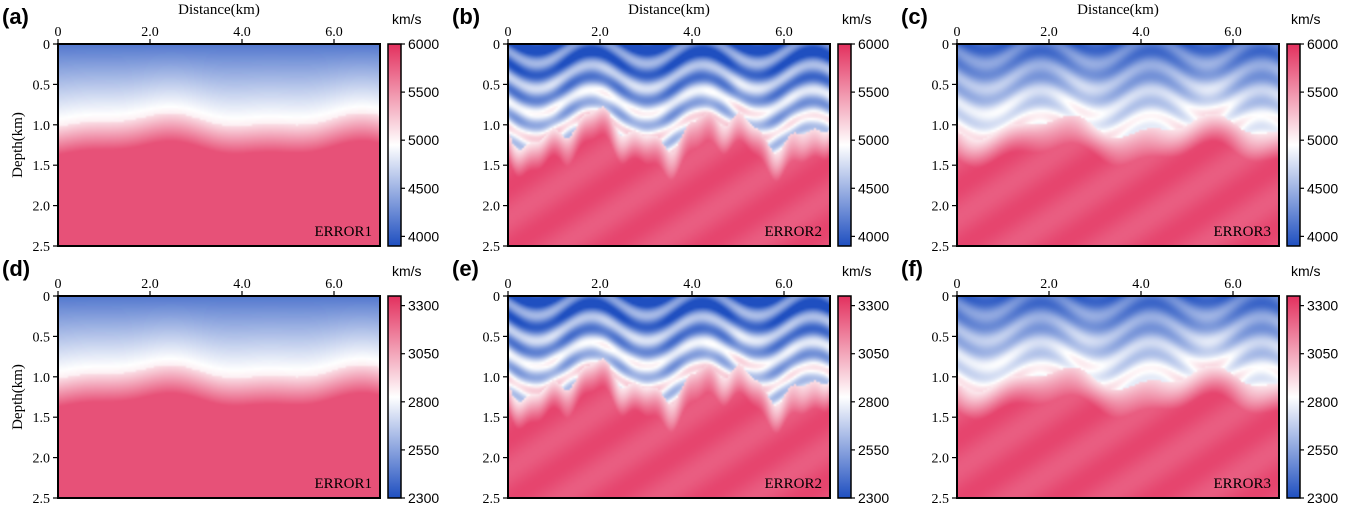 The height and width of the screenshot is (510, 1347). Describe the element at coordinates (15, 16) in the screenshot. I see `panel-tag: (a)` at that location.